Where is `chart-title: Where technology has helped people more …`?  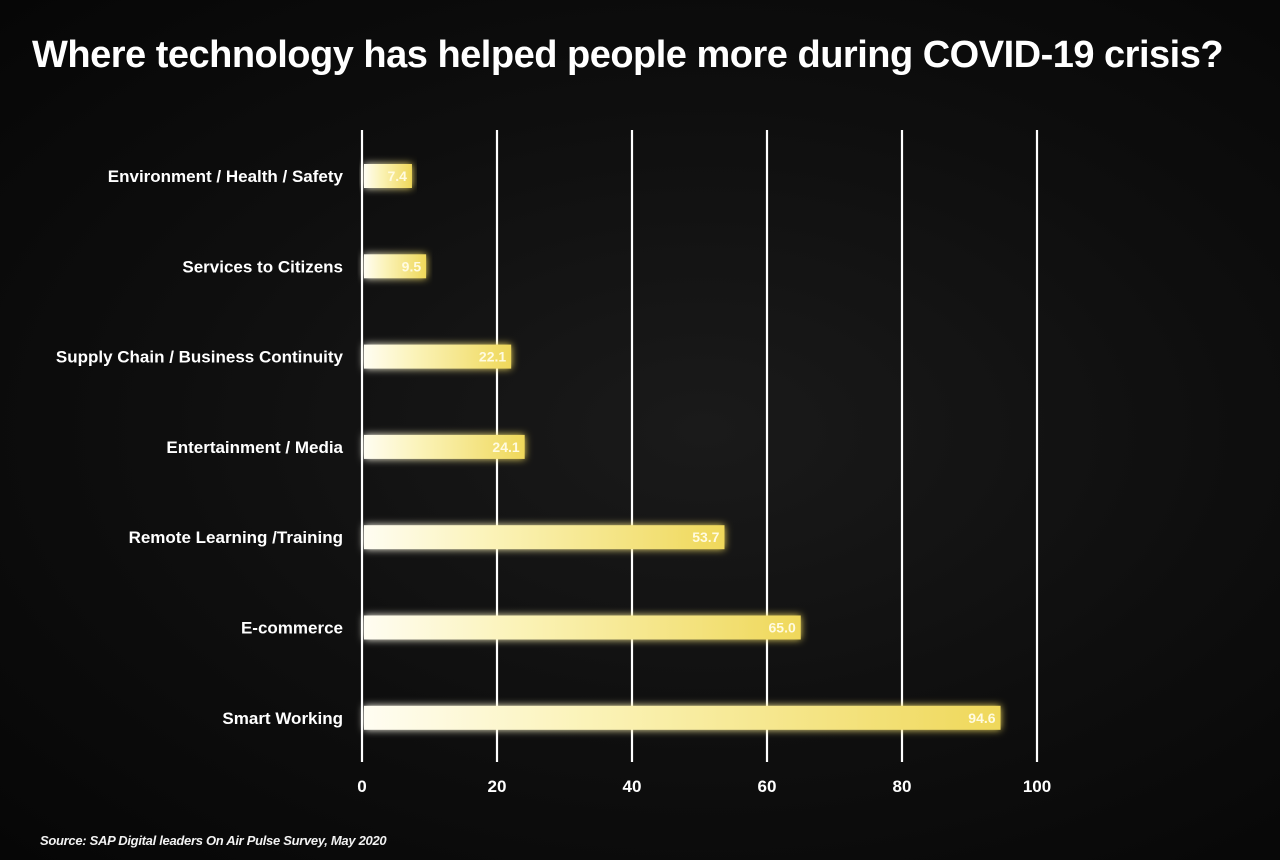 chart-title: Where technology has helped people more … is located at coordinates (628, 55).